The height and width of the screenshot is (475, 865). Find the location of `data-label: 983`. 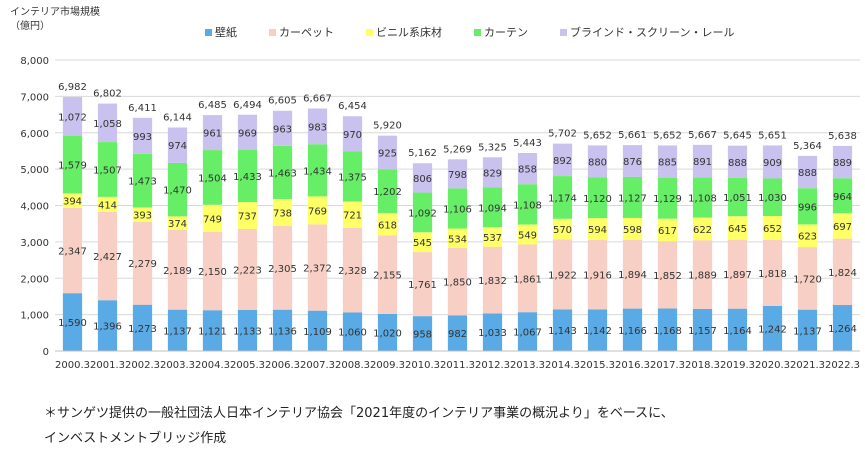

data-label: 983 is located at coordinates (317, 127).